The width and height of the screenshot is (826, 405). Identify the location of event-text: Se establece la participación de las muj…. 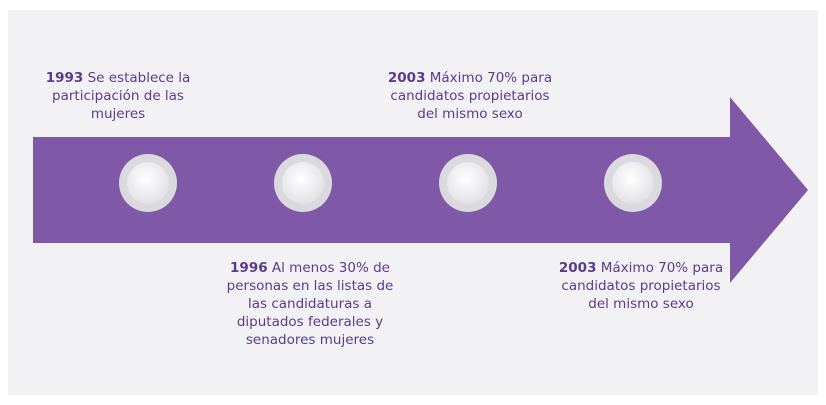
(121, 96).